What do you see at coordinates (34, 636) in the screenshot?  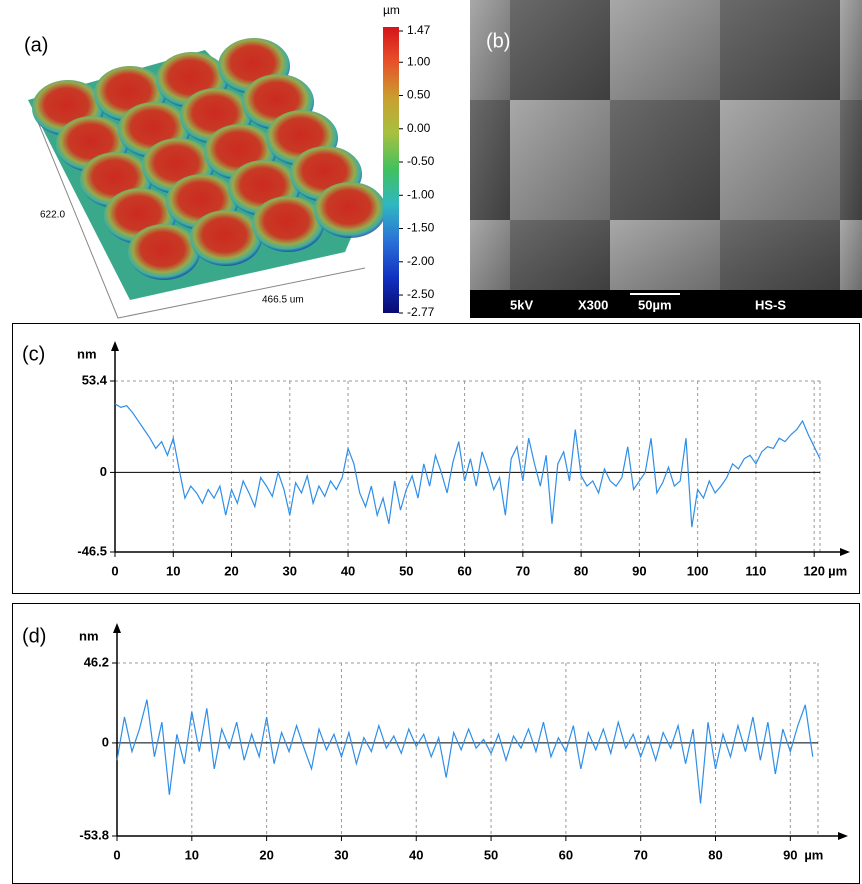 I see `panel-label: (d)` at bounding box center [34, 636].